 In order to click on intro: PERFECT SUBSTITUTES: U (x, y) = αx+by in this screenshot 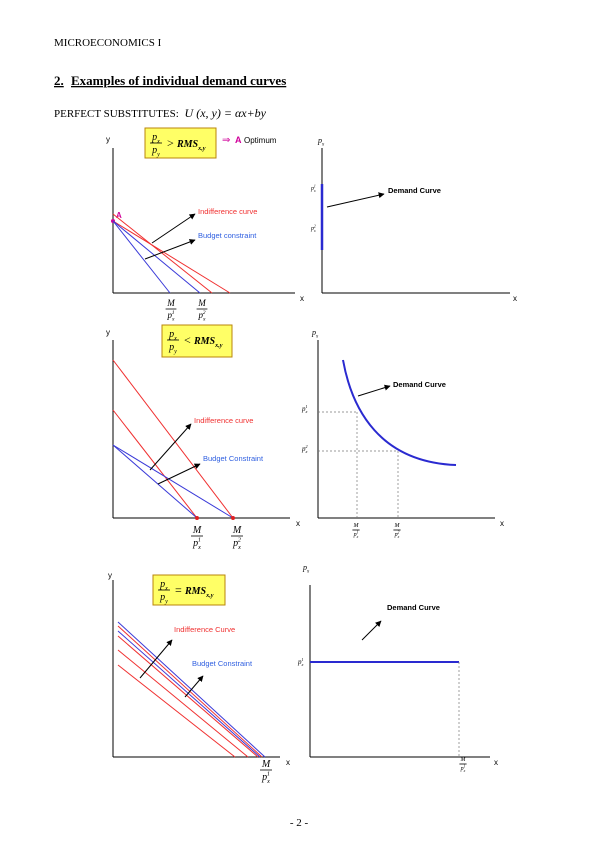, I will do `click(160, 113)`.